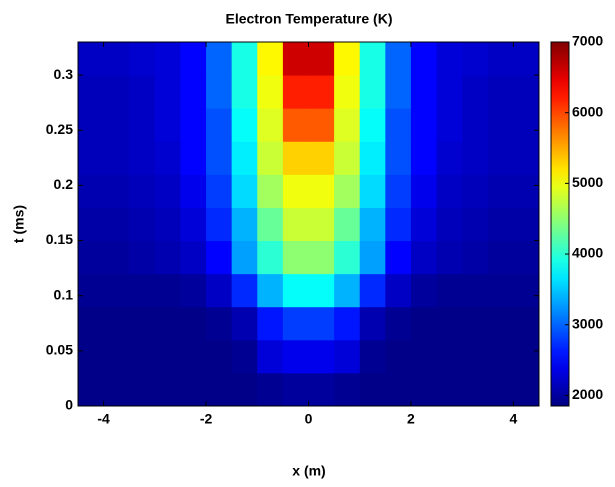  What do you see at coordinates (587, 253) in the screenshot?
I see `colorbar-tick-label: 4000` at bounding box center [587, 253].